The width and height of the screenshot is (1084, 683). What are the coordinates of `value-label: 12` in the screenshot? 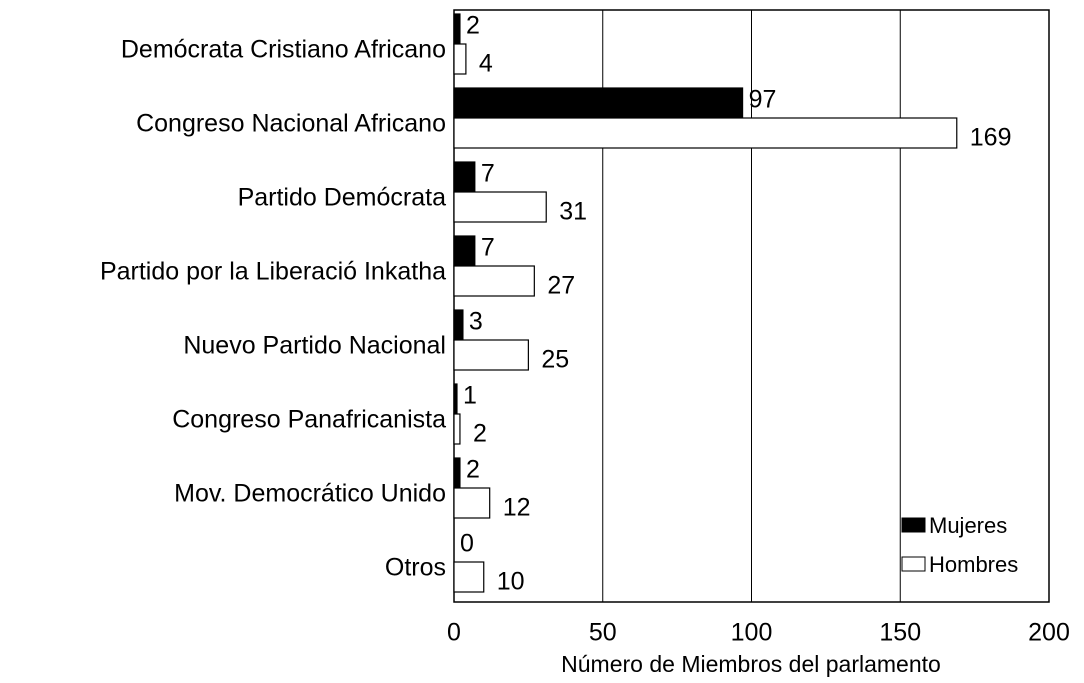 It's located at (517, 508).